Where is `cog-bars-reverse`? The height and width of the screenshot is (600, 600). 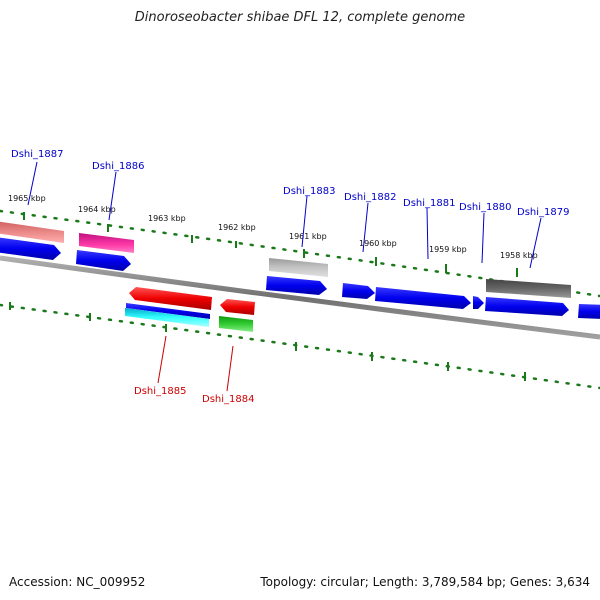
cog-bars-reverse is located at coordinates (189, 317).